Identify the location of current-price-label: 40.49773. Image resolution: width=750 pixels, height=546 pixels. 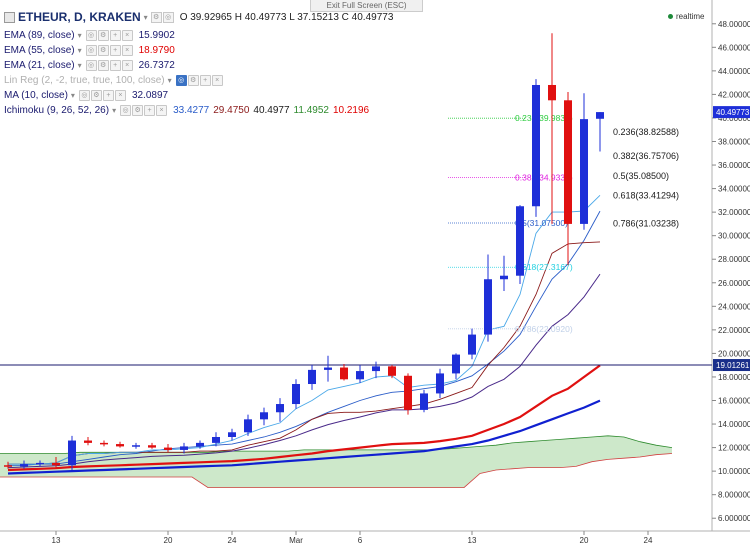
(733, 112).